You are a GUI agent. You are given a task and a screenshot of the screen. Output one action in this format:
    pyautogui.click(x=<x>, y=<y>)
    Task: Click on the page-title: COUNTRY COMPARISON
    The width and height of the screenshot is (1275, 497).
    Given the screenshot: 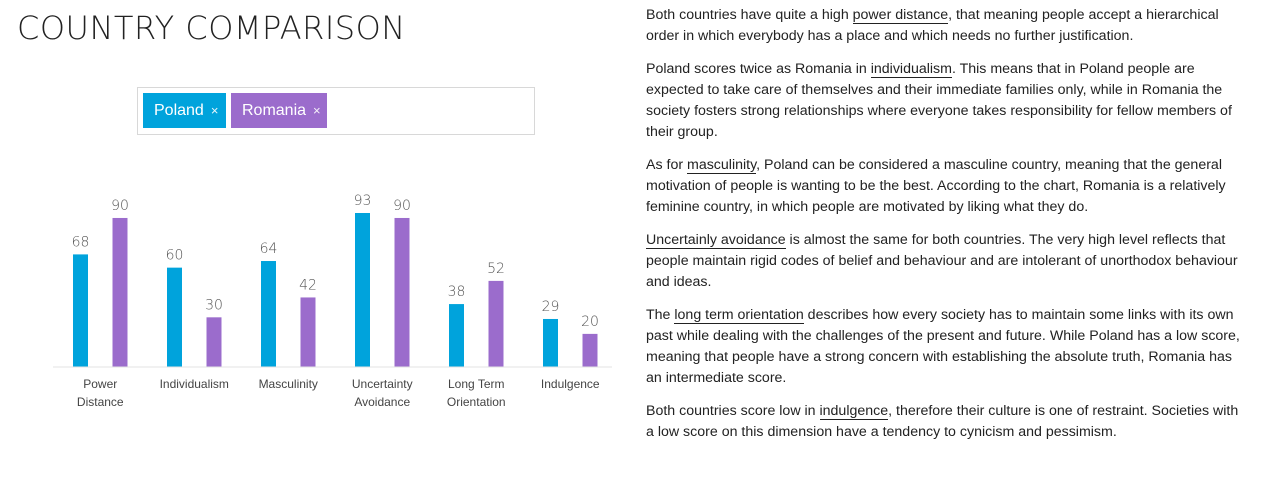 What is the action you would take?
    pyautogui.click(x=211, y=28)
    